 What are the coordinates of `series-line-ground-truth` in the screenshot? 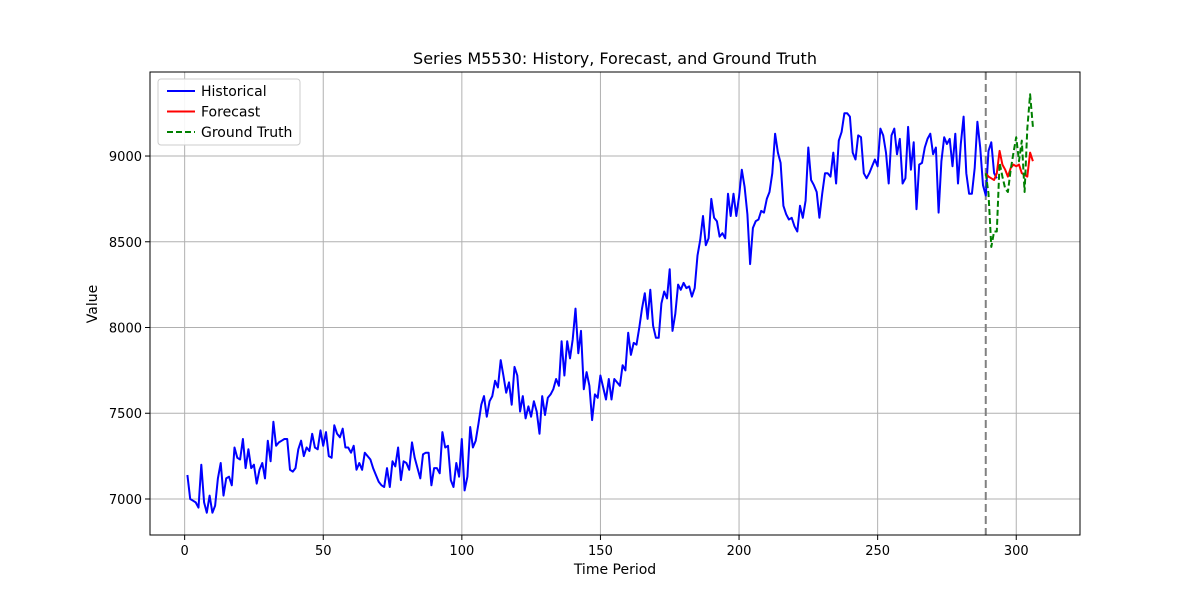 It's located at (1009, 170).